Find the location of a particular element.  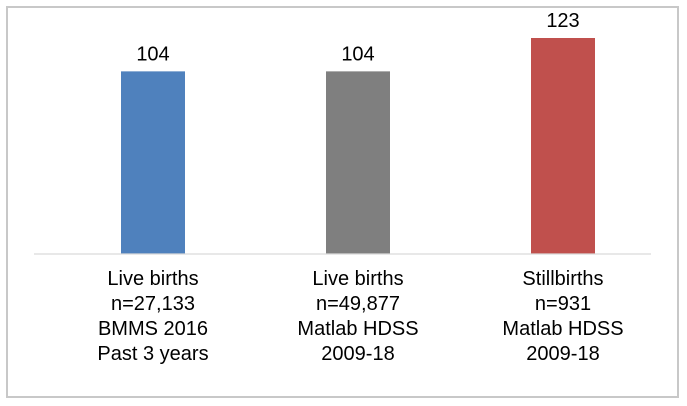

data-label-2: 104 is located at coordinates (357, 54).